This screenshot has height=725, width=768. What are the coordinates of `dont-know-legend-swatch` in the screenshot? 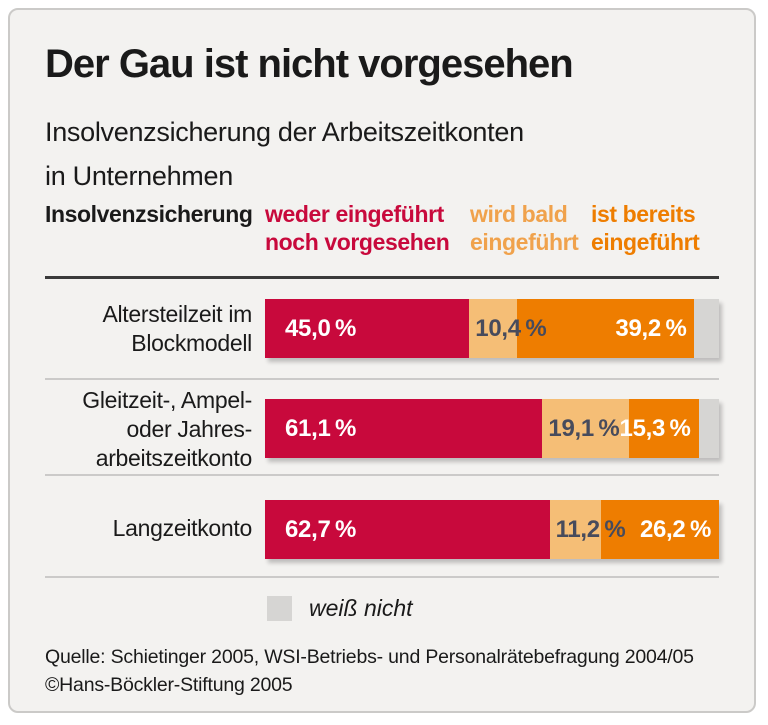 It's located at (279, 608).